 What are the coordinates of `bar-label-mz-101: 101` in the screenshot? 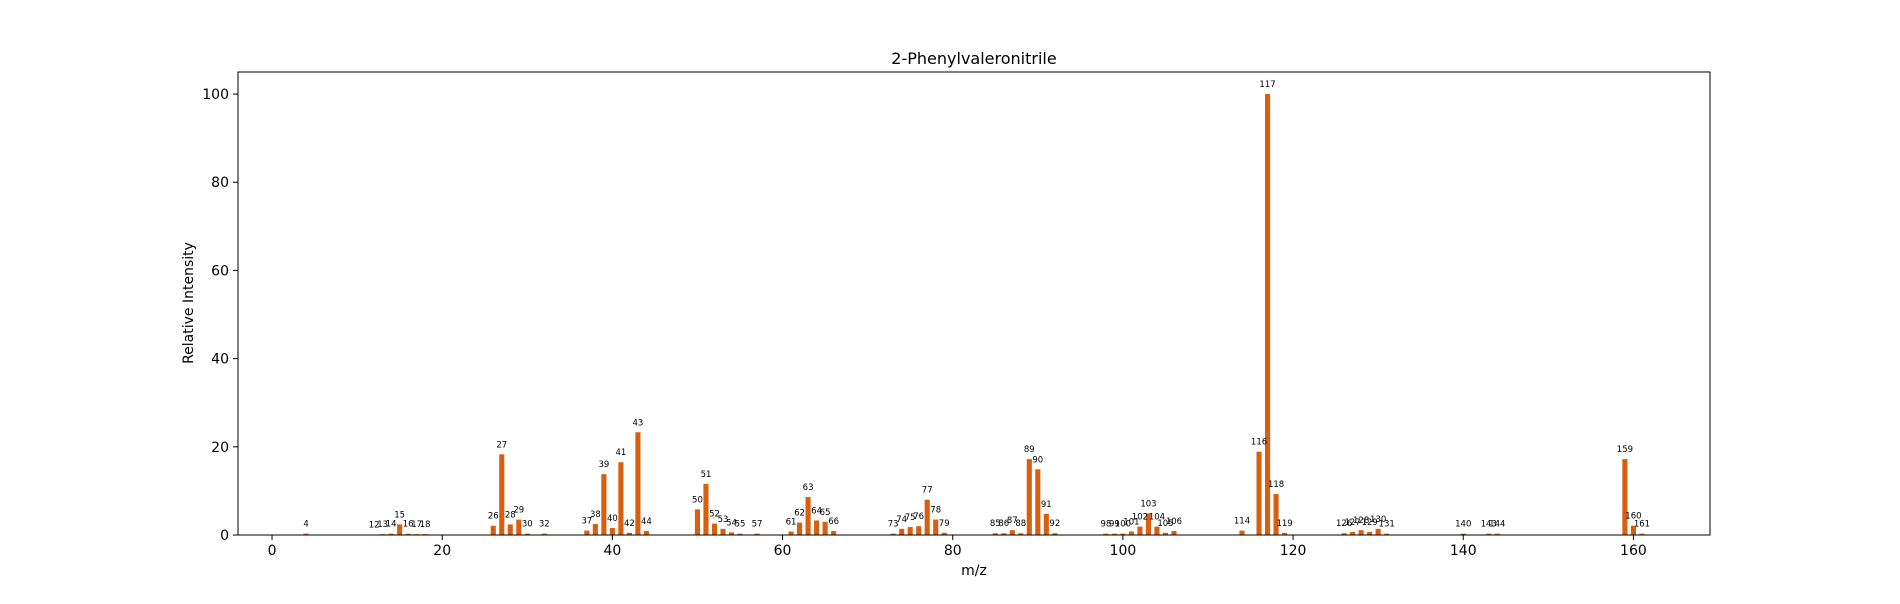 It's located at (1131, 522).